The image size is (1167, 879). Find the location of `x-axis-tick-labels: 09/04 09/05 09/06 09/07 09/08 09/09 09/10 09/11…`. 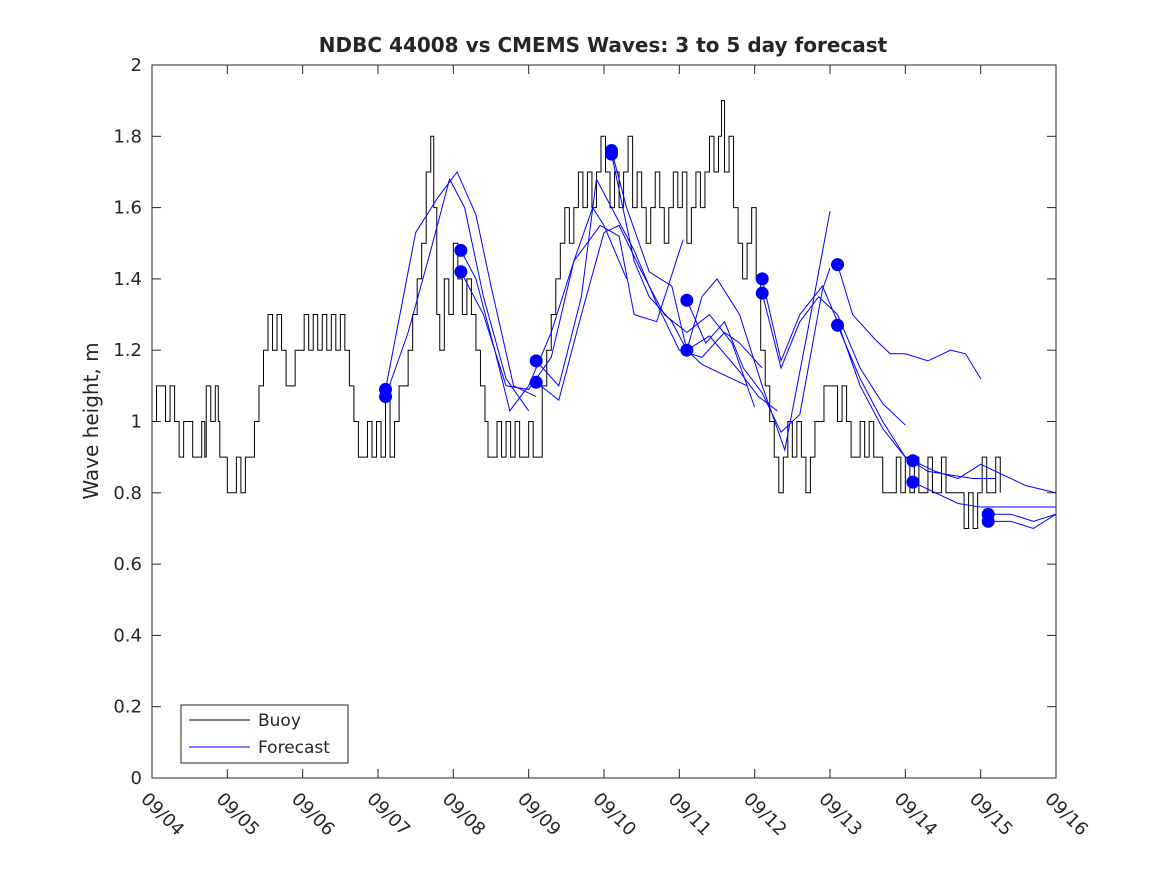

x-axis-tick-labels: 09/04 09/05 09/06 09/07 09/08 09/09 09/10 09/11… is located at coordinates (614, 815).